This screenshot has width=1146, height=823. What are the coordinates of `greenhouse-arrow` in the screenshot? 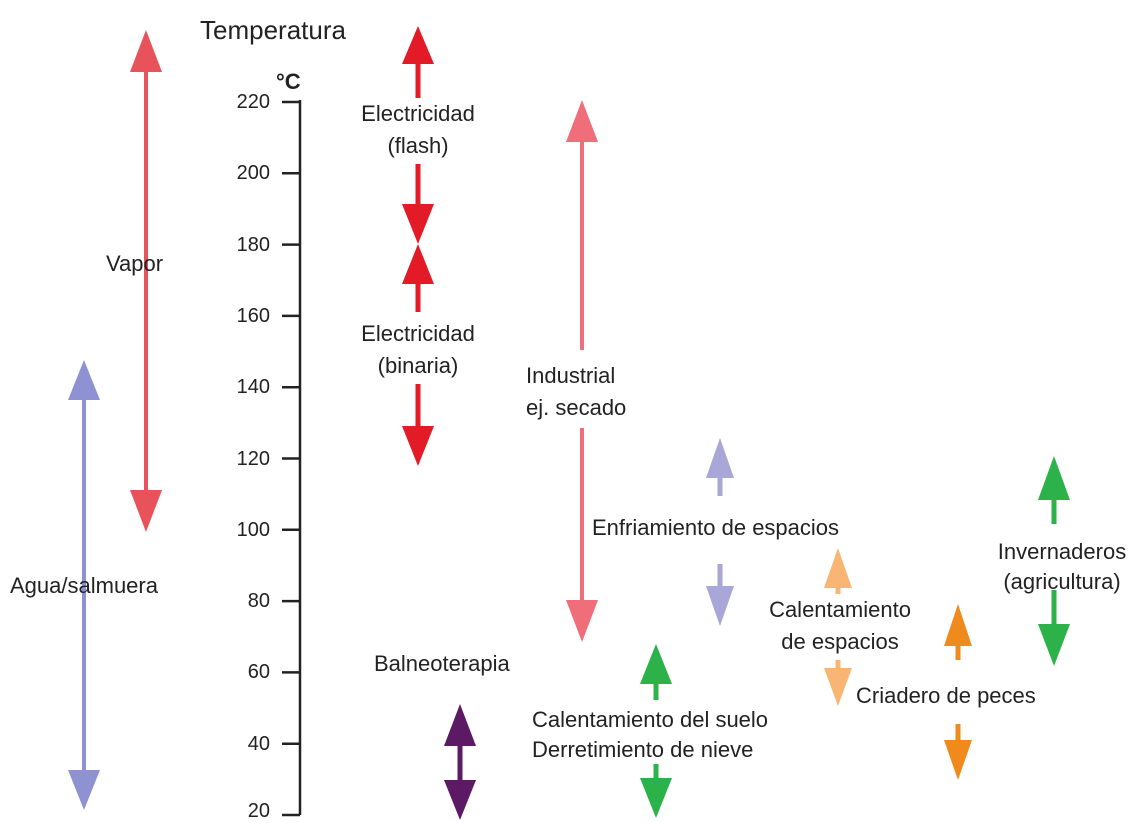 It's located at (1054, 561).